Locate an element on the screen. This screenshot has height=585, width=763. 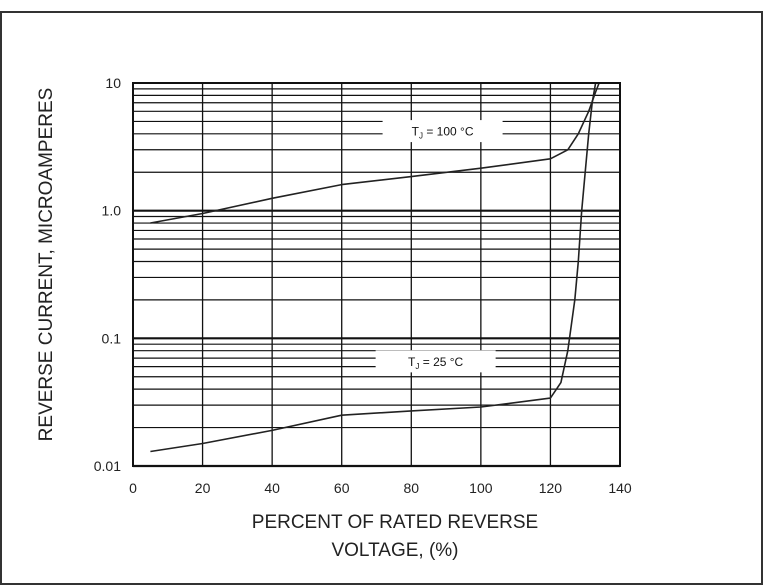
x-tick-label-5: 100 is located at coordinates (481, 488).